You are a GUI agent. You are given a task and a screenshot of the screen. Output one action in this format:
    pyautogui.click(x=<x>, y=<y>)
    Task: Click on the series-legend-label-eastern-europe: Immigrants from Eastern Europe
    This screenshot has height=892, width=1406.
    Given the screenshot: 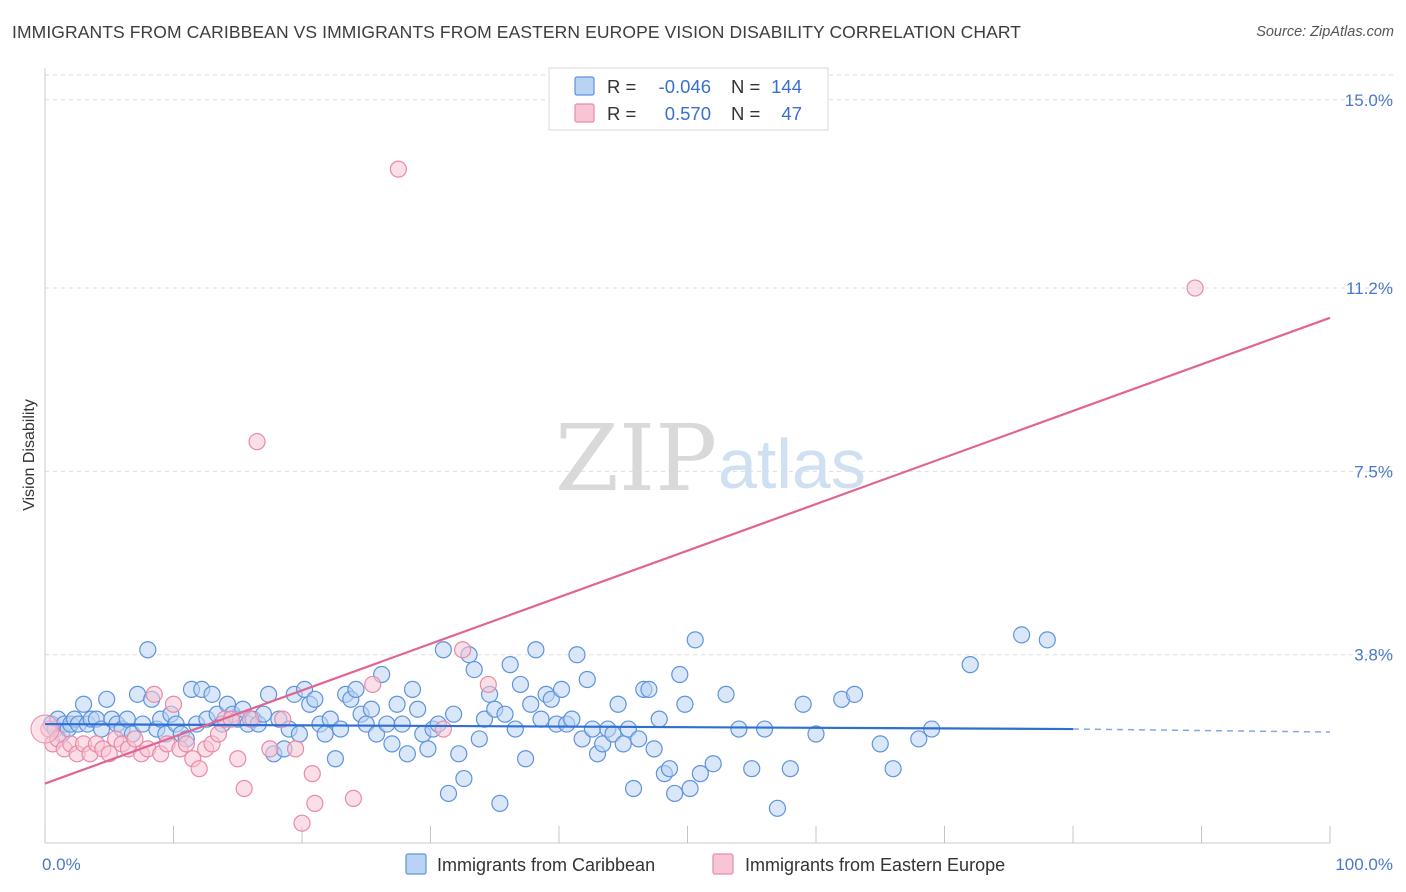 What is the action you would take?
    pyautogui.click(x=875, y=865)
    